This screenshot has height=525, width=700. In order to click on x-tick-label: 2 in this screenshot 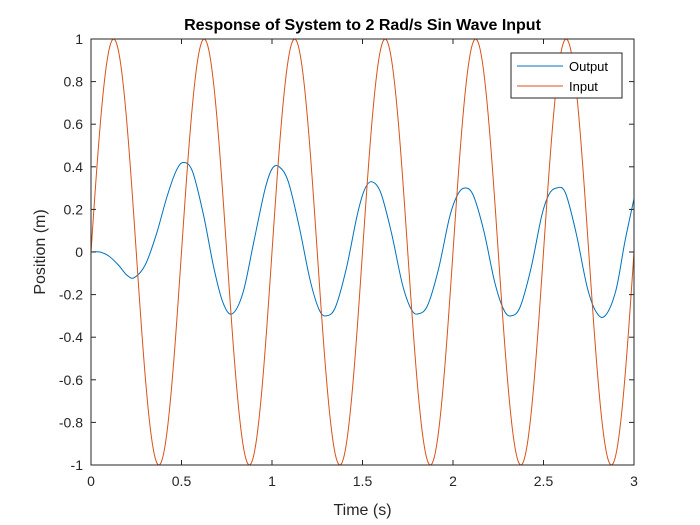, I will do `click(453, 481)`.